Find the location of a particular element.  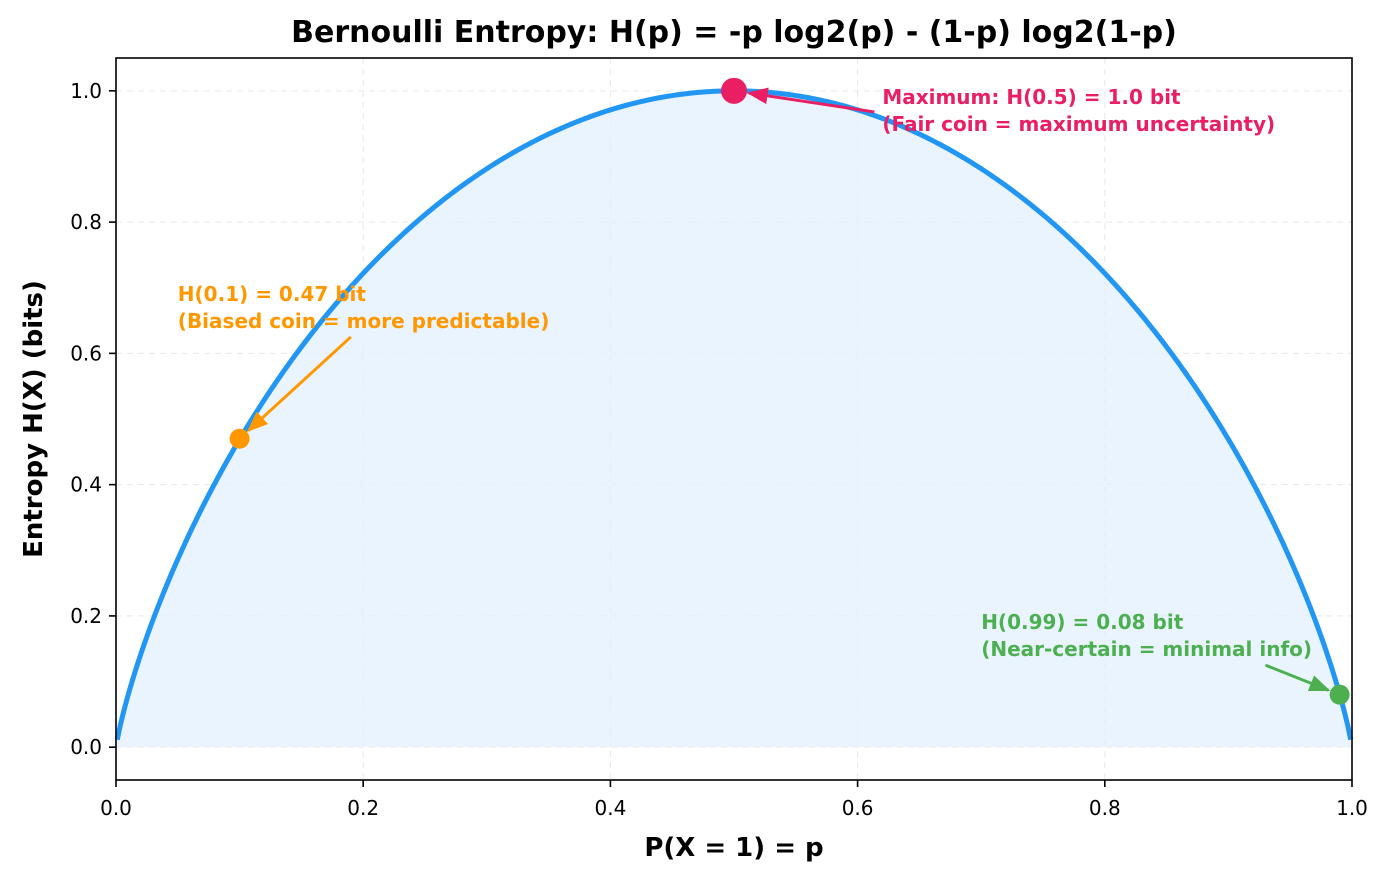

x-axis-ticks: 0.0 0.2 0.4 0.6 0.8 1.0 is located at coordinates (734, 800).